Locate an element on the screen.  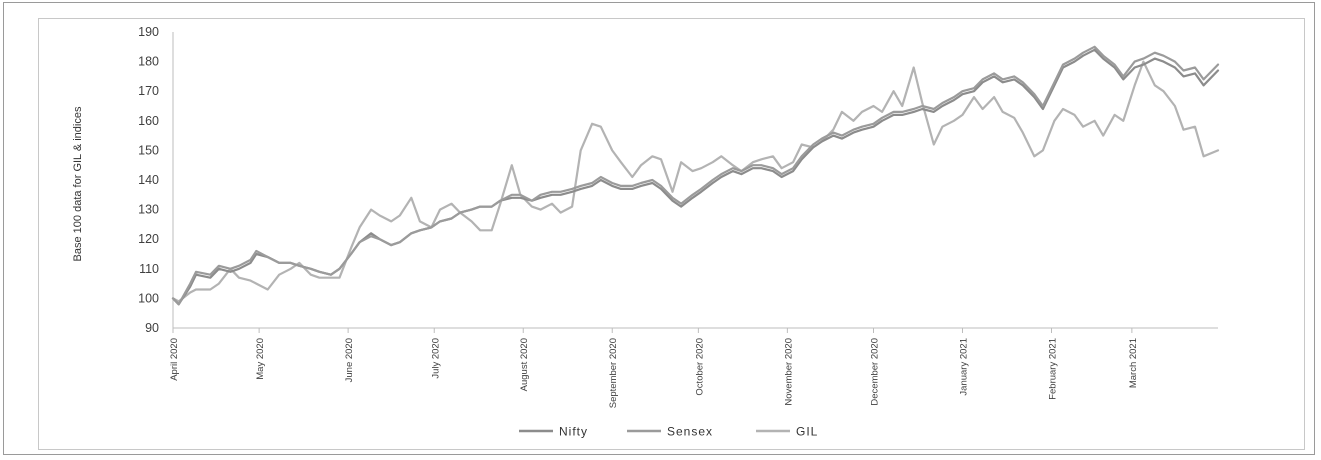
y-tick-label: 150 is located at coordinates (148, 150).